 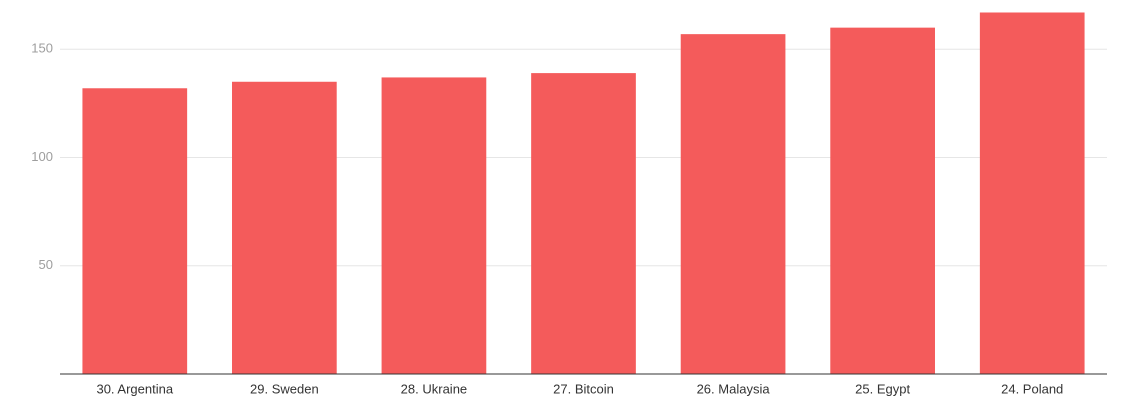 I want to click on x-tick-label: 29. Sweden, so click(x=284, y=388).